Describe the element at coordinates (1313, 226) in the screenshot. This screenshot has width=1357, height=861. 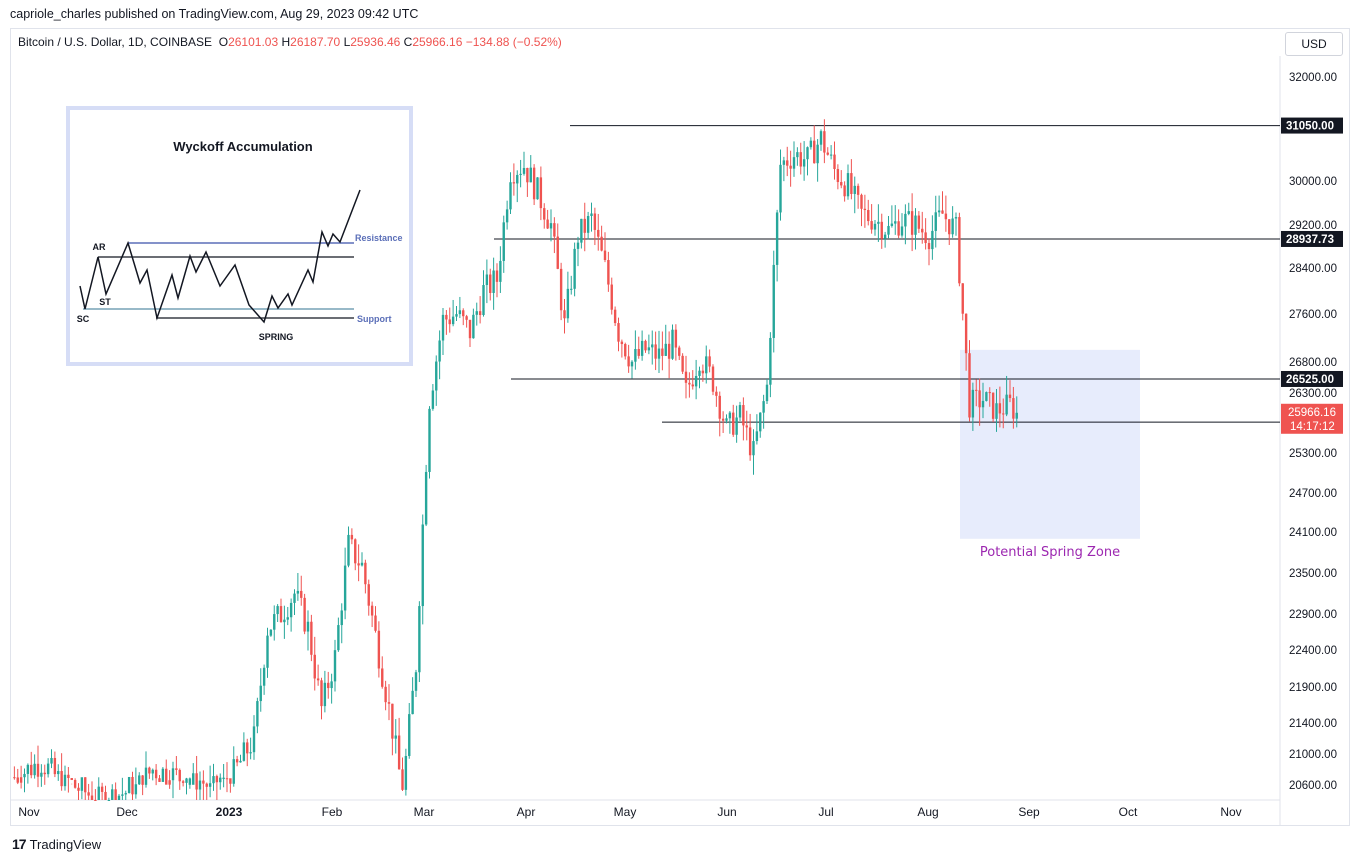
I see `y-tick-label: 29200.00` at that location.